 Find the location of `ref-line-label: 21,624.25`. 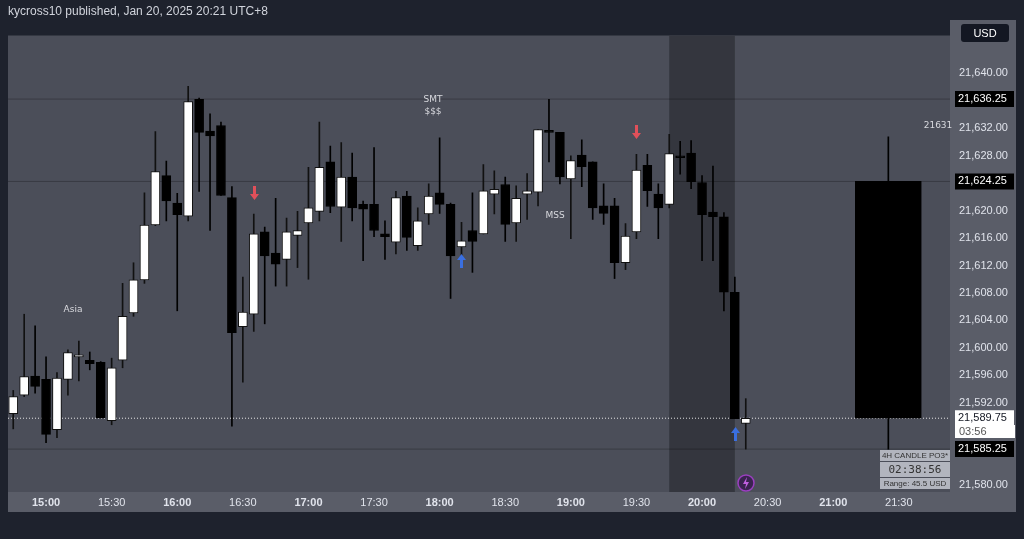

ref-line-label: 21,624.25 is located at coordinates (982, 180).